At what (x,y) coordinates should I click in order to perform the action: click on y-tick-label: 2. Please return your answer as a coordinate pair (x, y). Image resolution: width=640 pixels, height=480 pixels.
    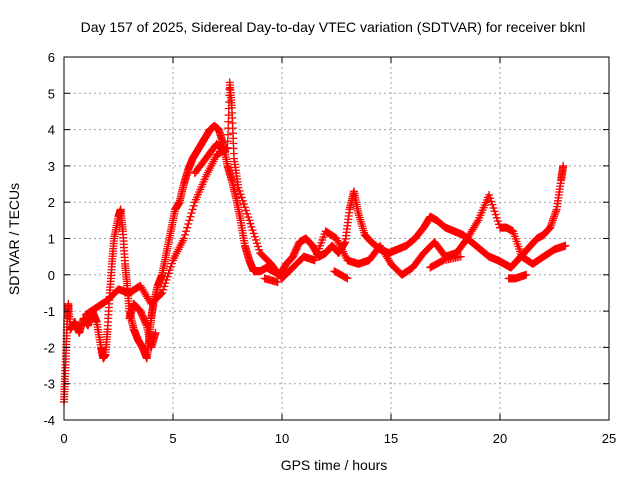
    Looking at the image, I should click on (51, 202).